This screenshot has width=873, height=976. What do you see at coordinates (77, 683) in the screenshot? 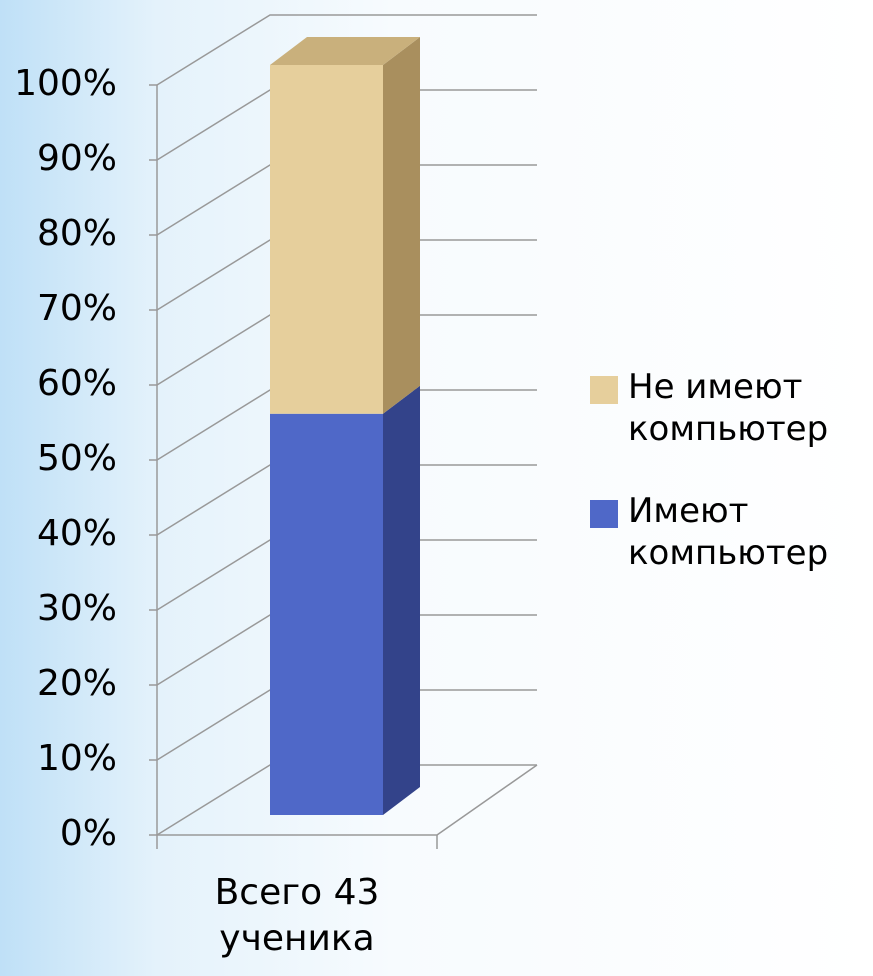
I see `y-tick-label: 20%` at bounding box center [77, 683].